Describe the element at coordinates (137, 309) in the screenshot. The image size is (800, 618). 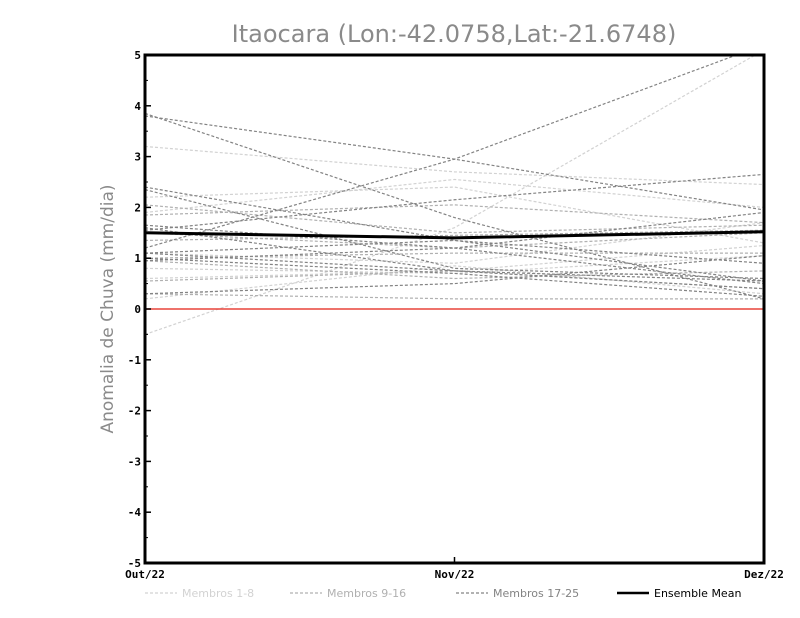
I see `y-tick-label: 0` at that location.